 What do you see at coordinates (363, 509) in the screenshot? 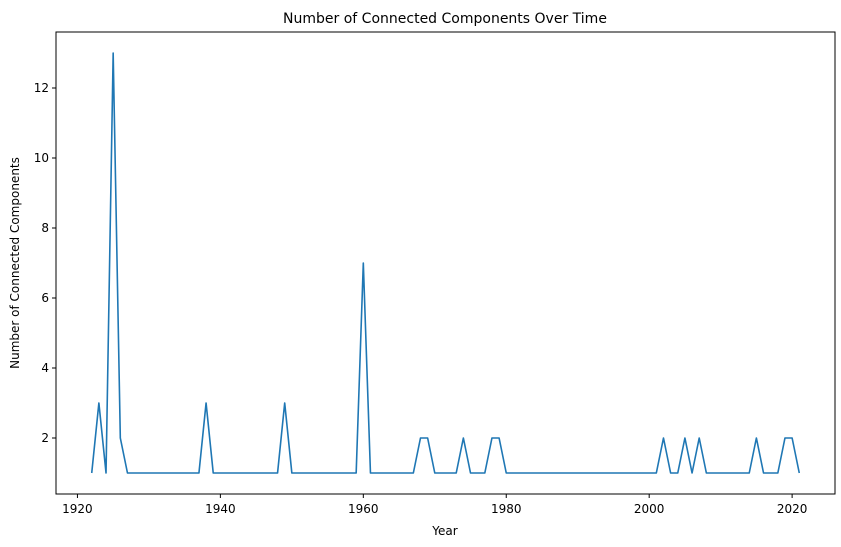
I see `x-tick-label: 1960` at bounding box center [363, 509].